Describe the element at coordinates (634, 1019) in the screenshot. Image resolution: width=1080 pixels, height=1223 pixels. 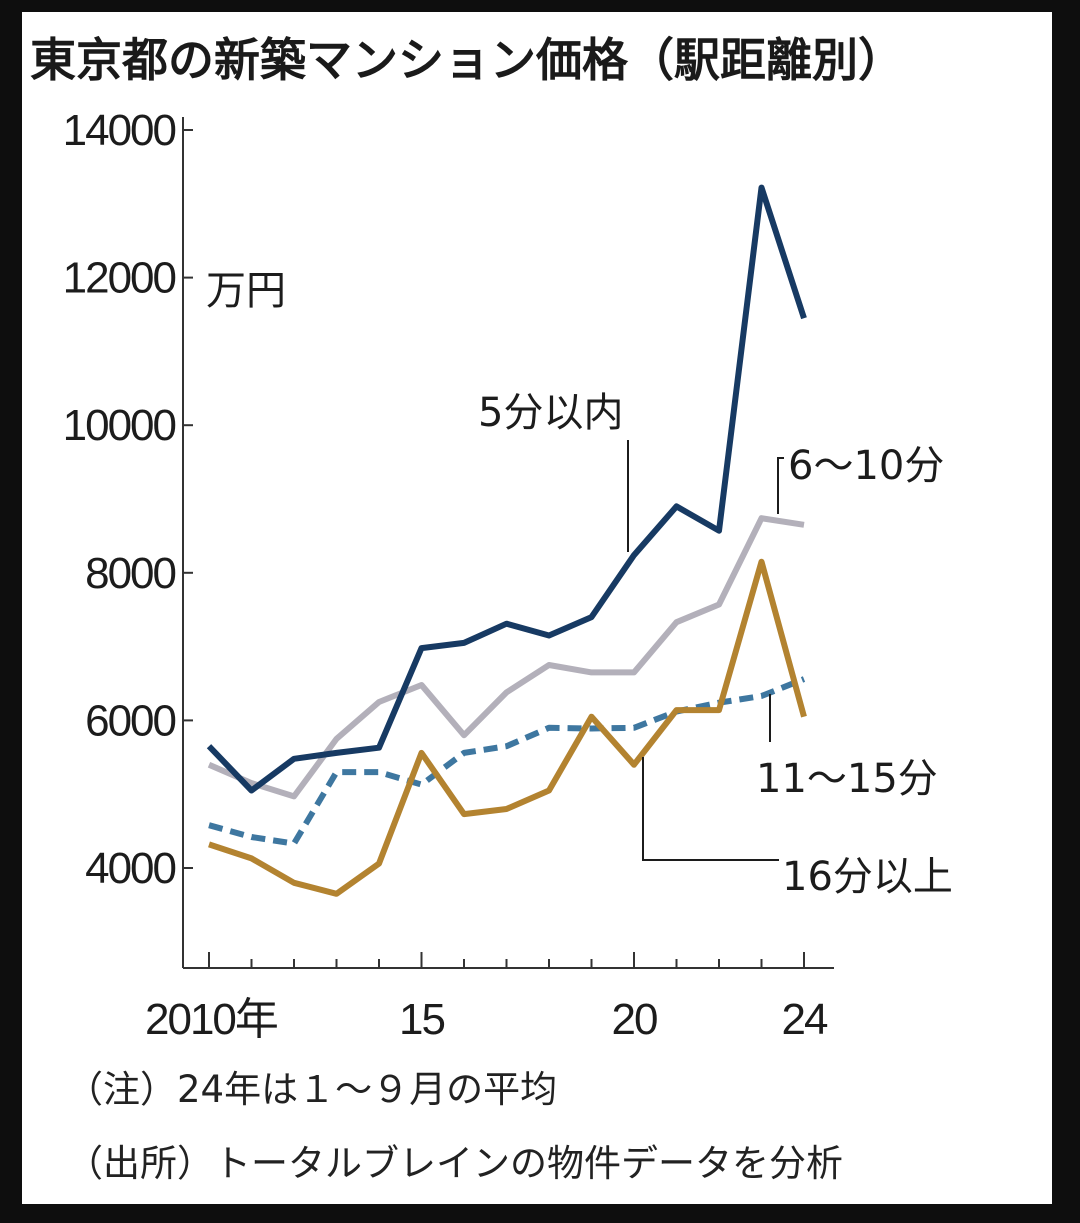
I see `x-tick-label: 20` at that location.